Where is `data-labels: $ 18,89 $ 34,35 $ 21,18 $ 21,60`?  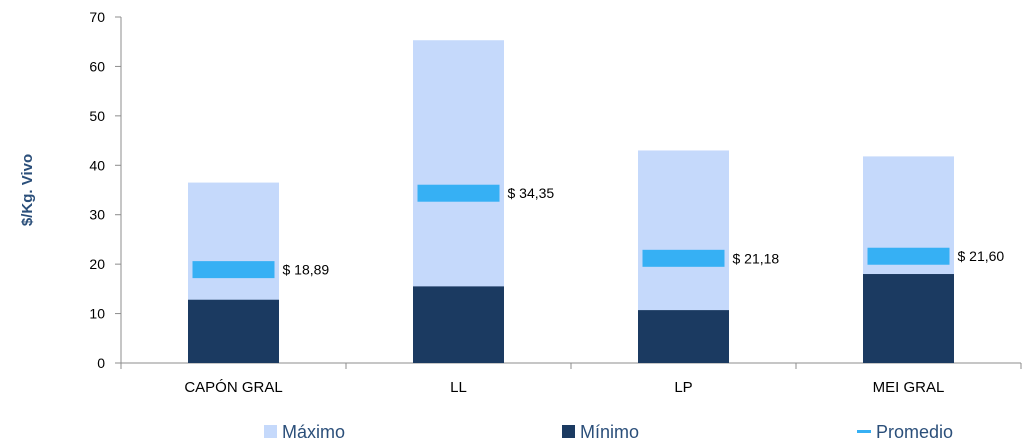 data-labels: $ 18,89 $ 34,35 $ 21,18 $ 21,60 is located at coordinates (644, 231).